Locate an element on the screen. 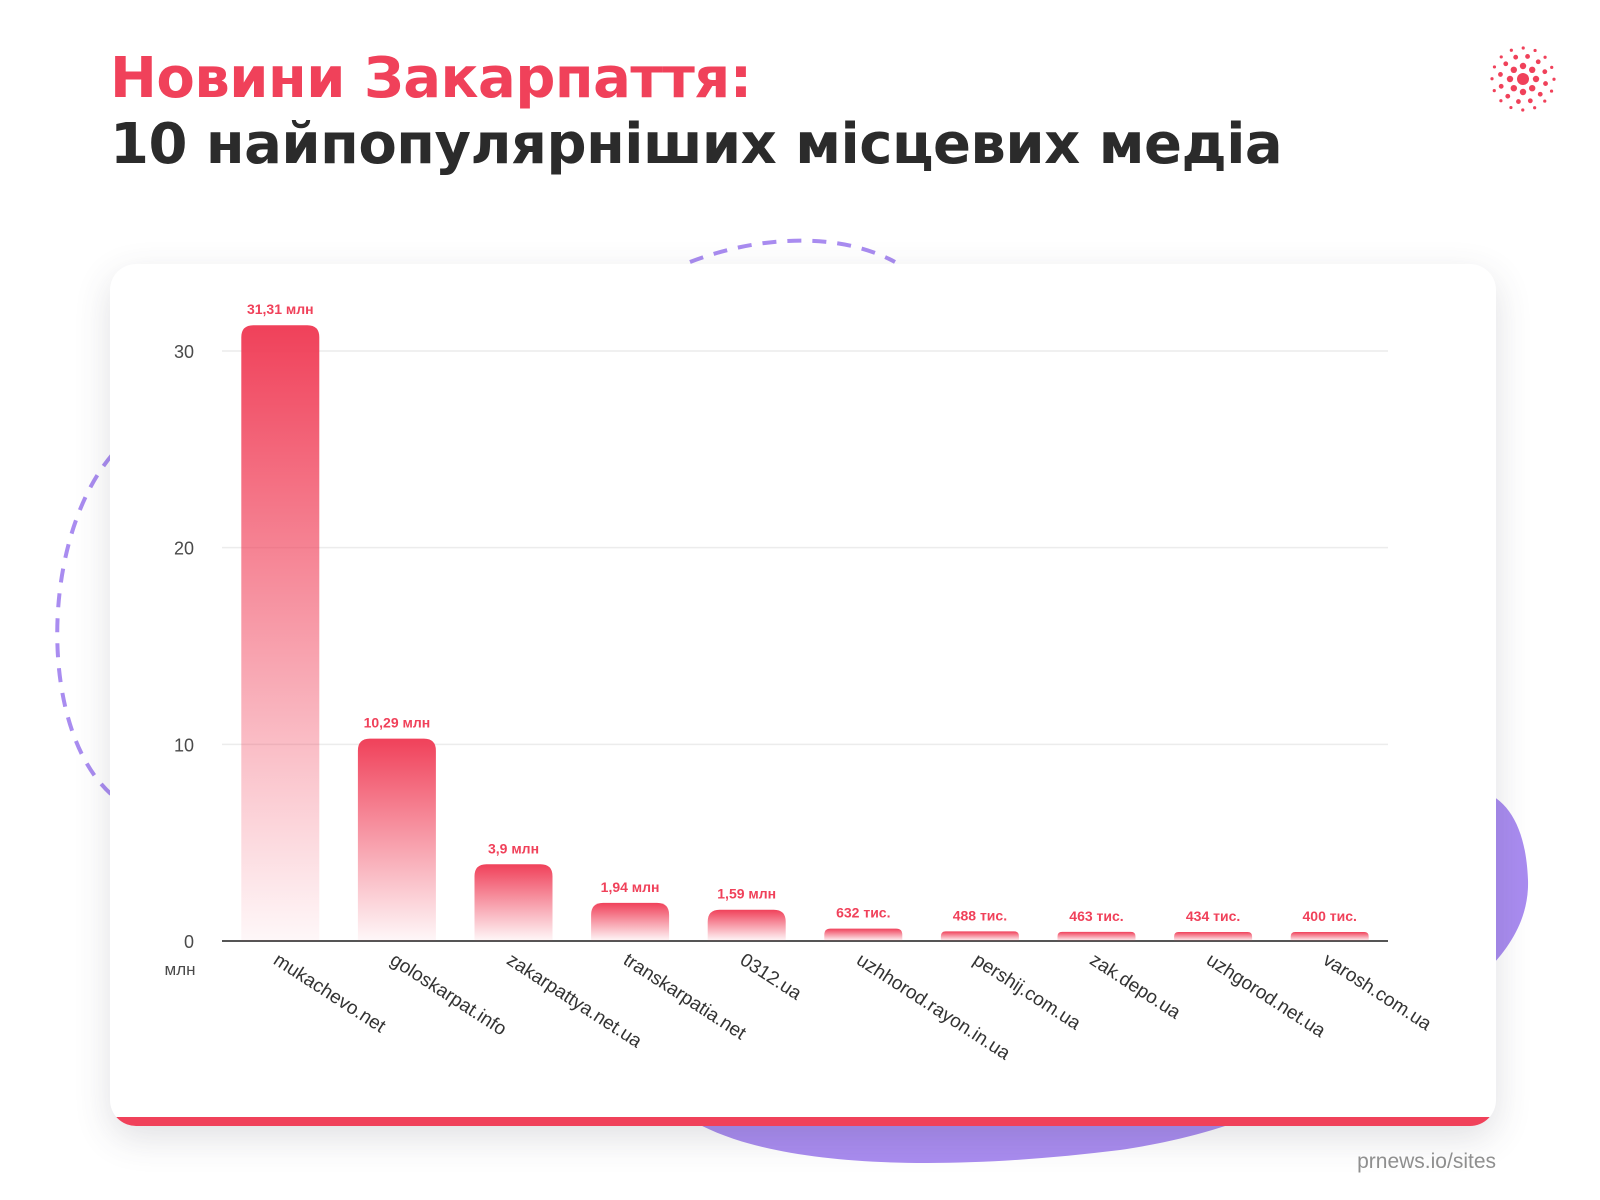 This screenshot has height=1200, width=1600. dotted-burst-logo-icon is located at coordinates (1523, 79).